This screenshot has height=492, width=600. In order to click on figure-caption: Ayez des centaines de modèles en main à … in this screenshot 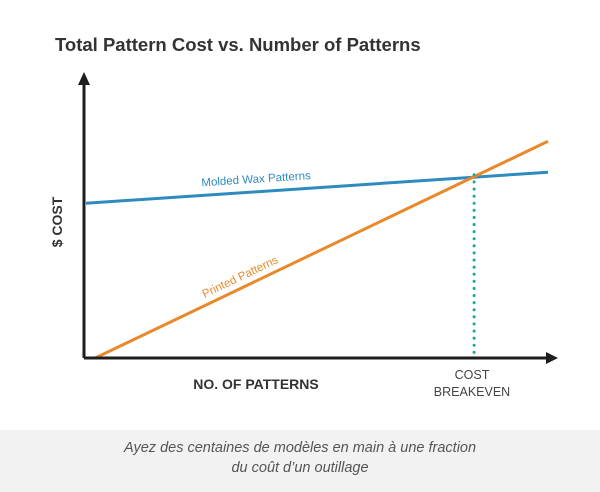, I will do `click(300, 458)`.